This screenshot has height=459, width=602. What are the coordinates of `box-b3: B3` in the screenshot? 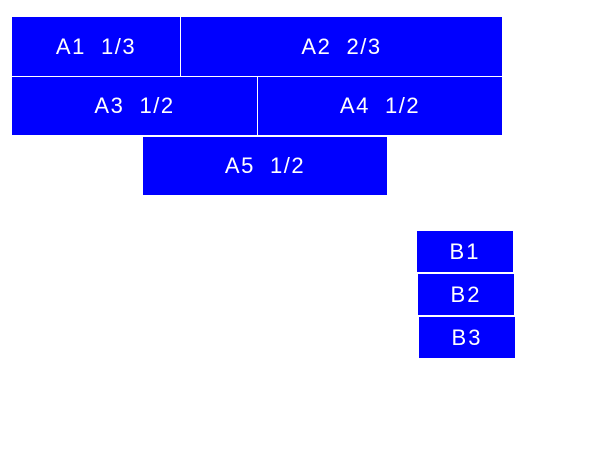 It's located at (467, 337).